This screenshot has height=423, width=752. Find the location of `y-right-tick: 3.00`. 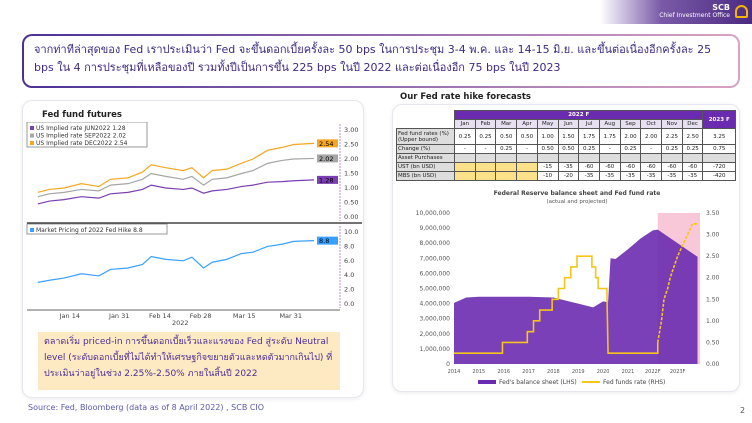

y-right-tick: 3.00 is located at coordinates (713, 235).